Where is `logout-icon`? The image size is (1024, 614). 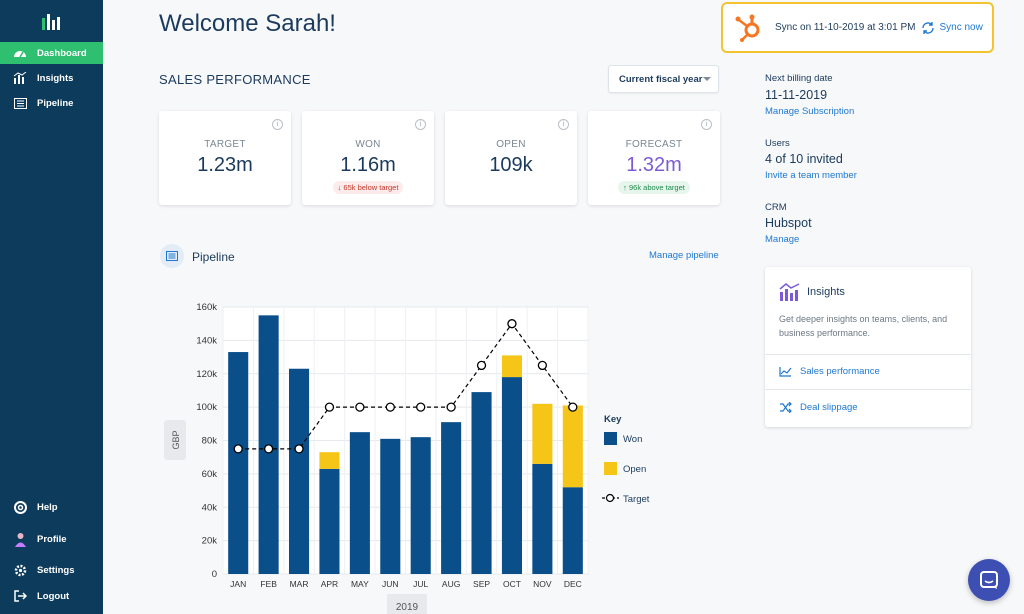 logout-icon is located at coordinates (20, 596).